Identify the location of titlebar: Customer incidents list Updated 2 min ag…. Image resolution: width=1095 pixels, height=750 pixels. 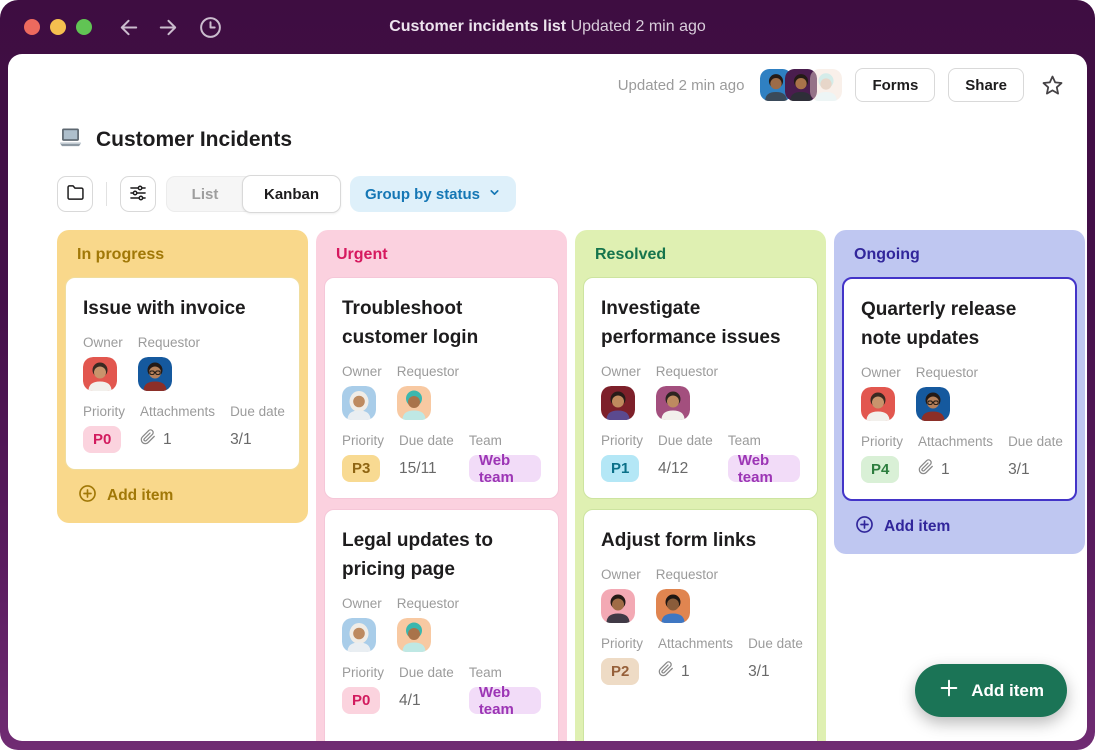
(547, 27).